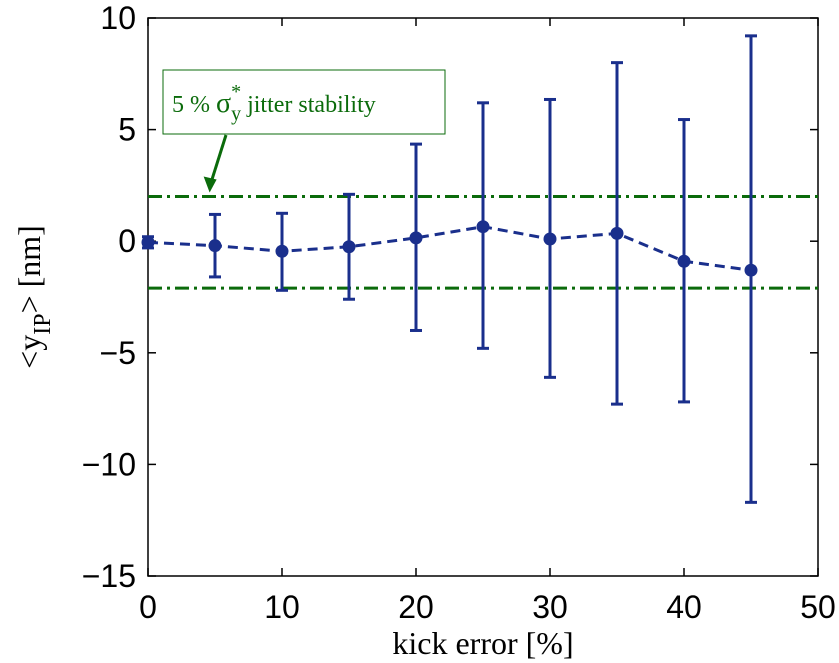  What do you see at coordinates (118, 353) in the screenshot?
I see `y-tick-label: −5` at bounding box center [118, 353].